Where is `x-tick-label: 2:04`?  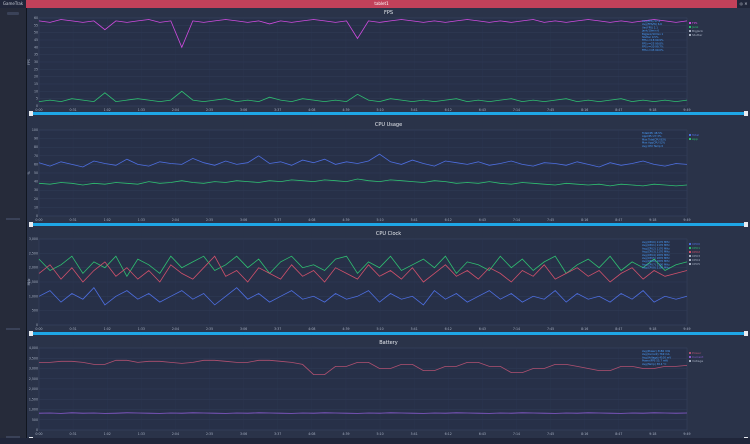 x-tick-label: 2:04 is located at coordinates (175, 329).